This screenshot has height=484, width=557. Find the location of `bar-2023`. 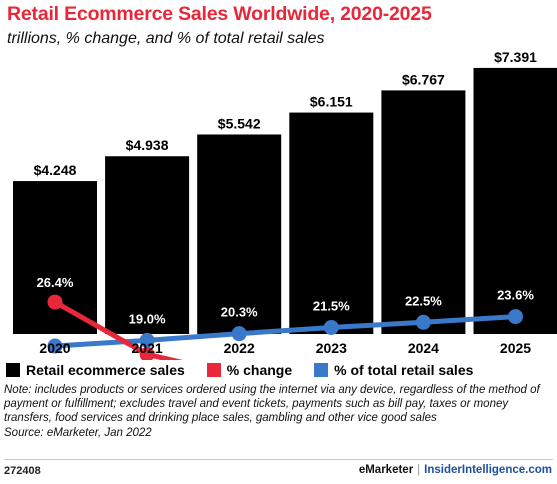

bar-2023 is located at coordinates (331, 223).